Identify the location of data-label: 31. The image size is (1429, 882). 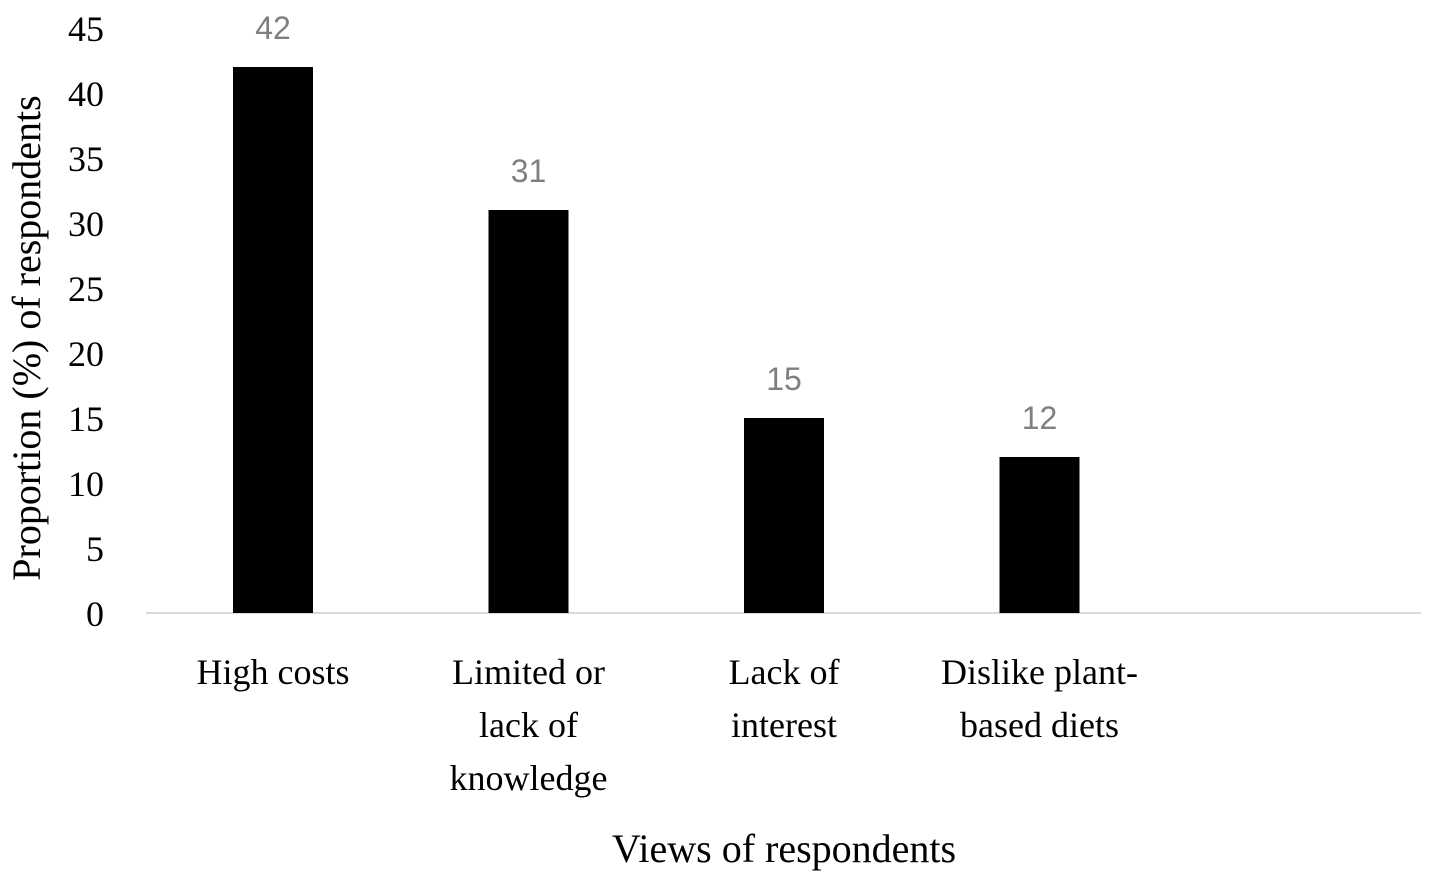
(529, 171).